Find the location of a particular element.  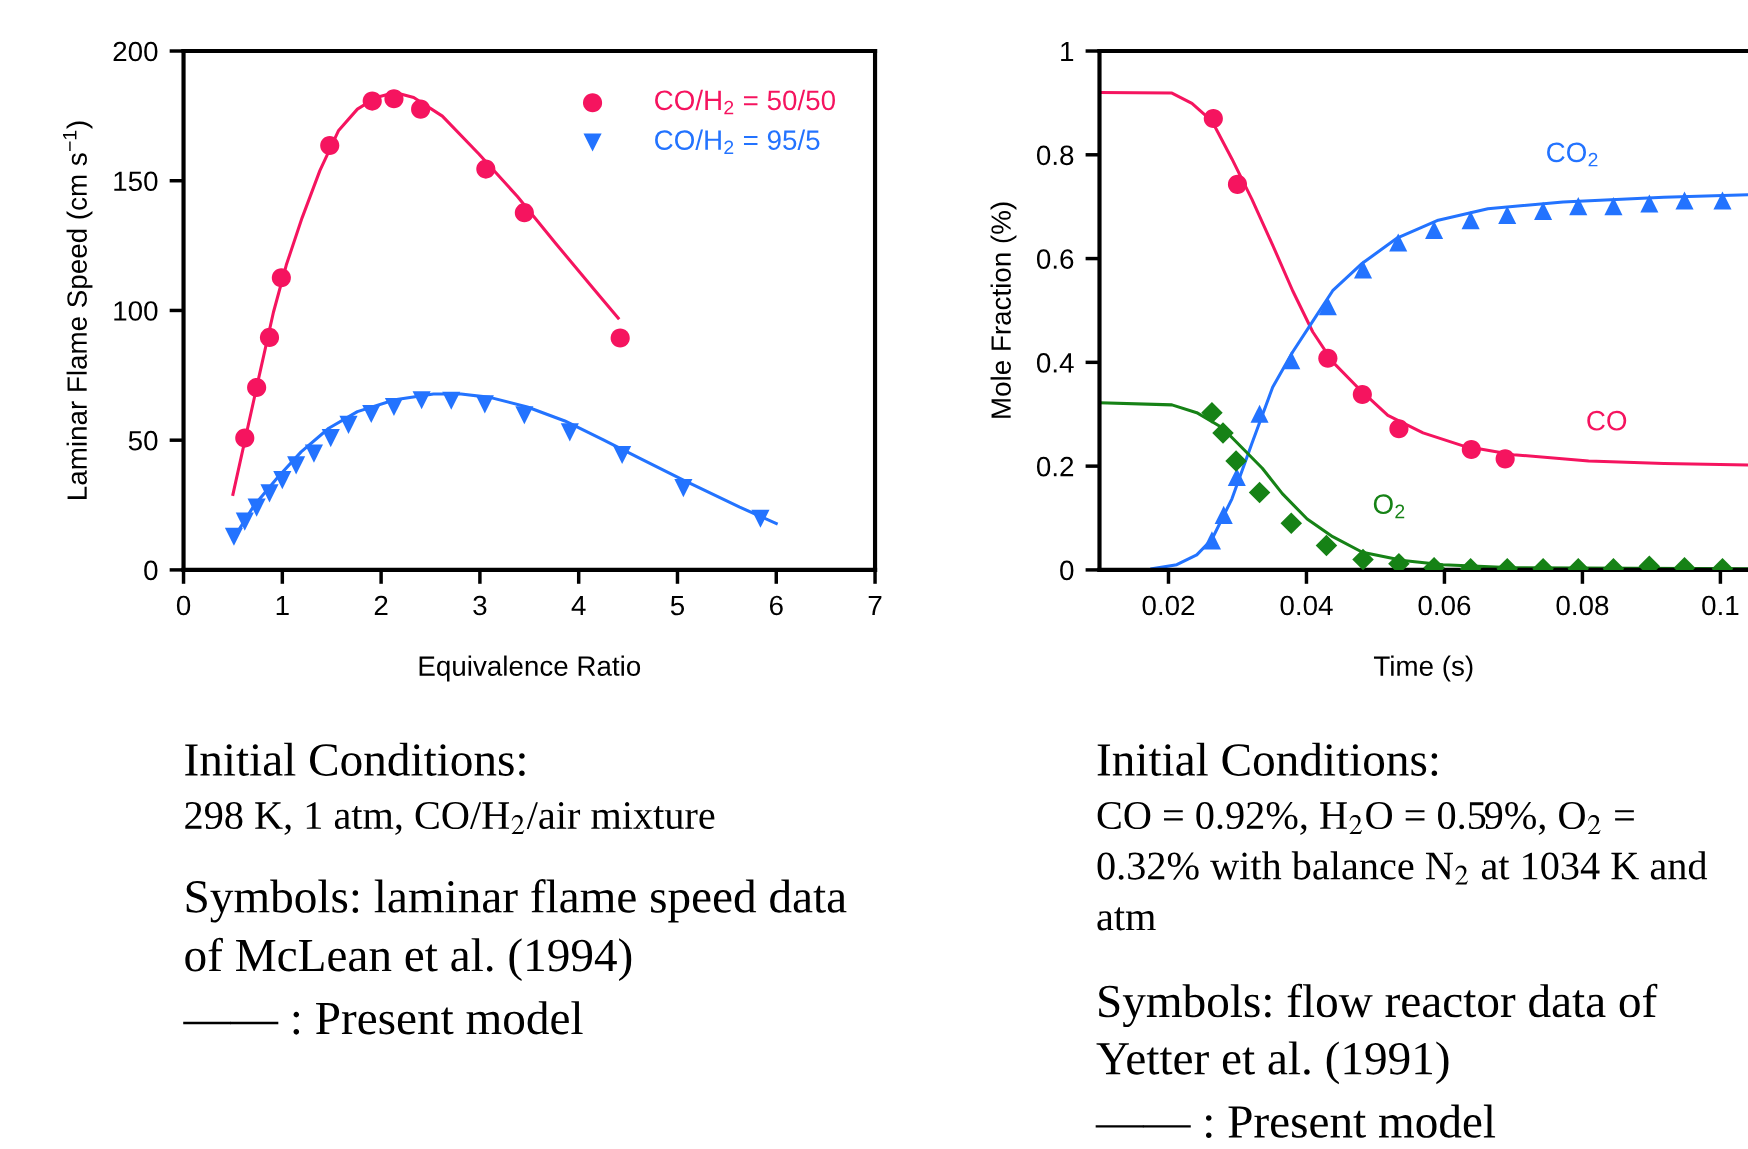

y-axis-title: Mole Fraction (%) is located at coordinates (1003, 310).